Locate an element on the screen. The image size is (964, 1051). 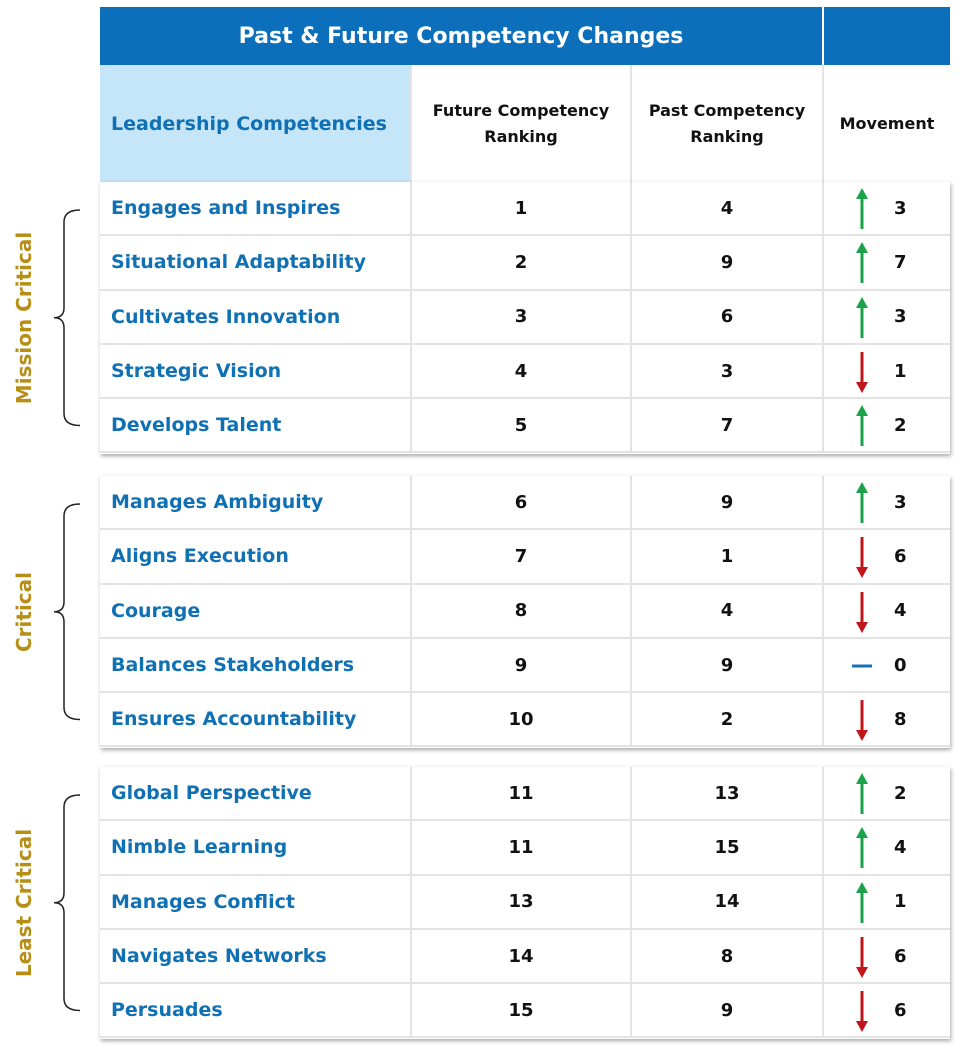
future-rank: 5 is located at coordinates (520, 426).